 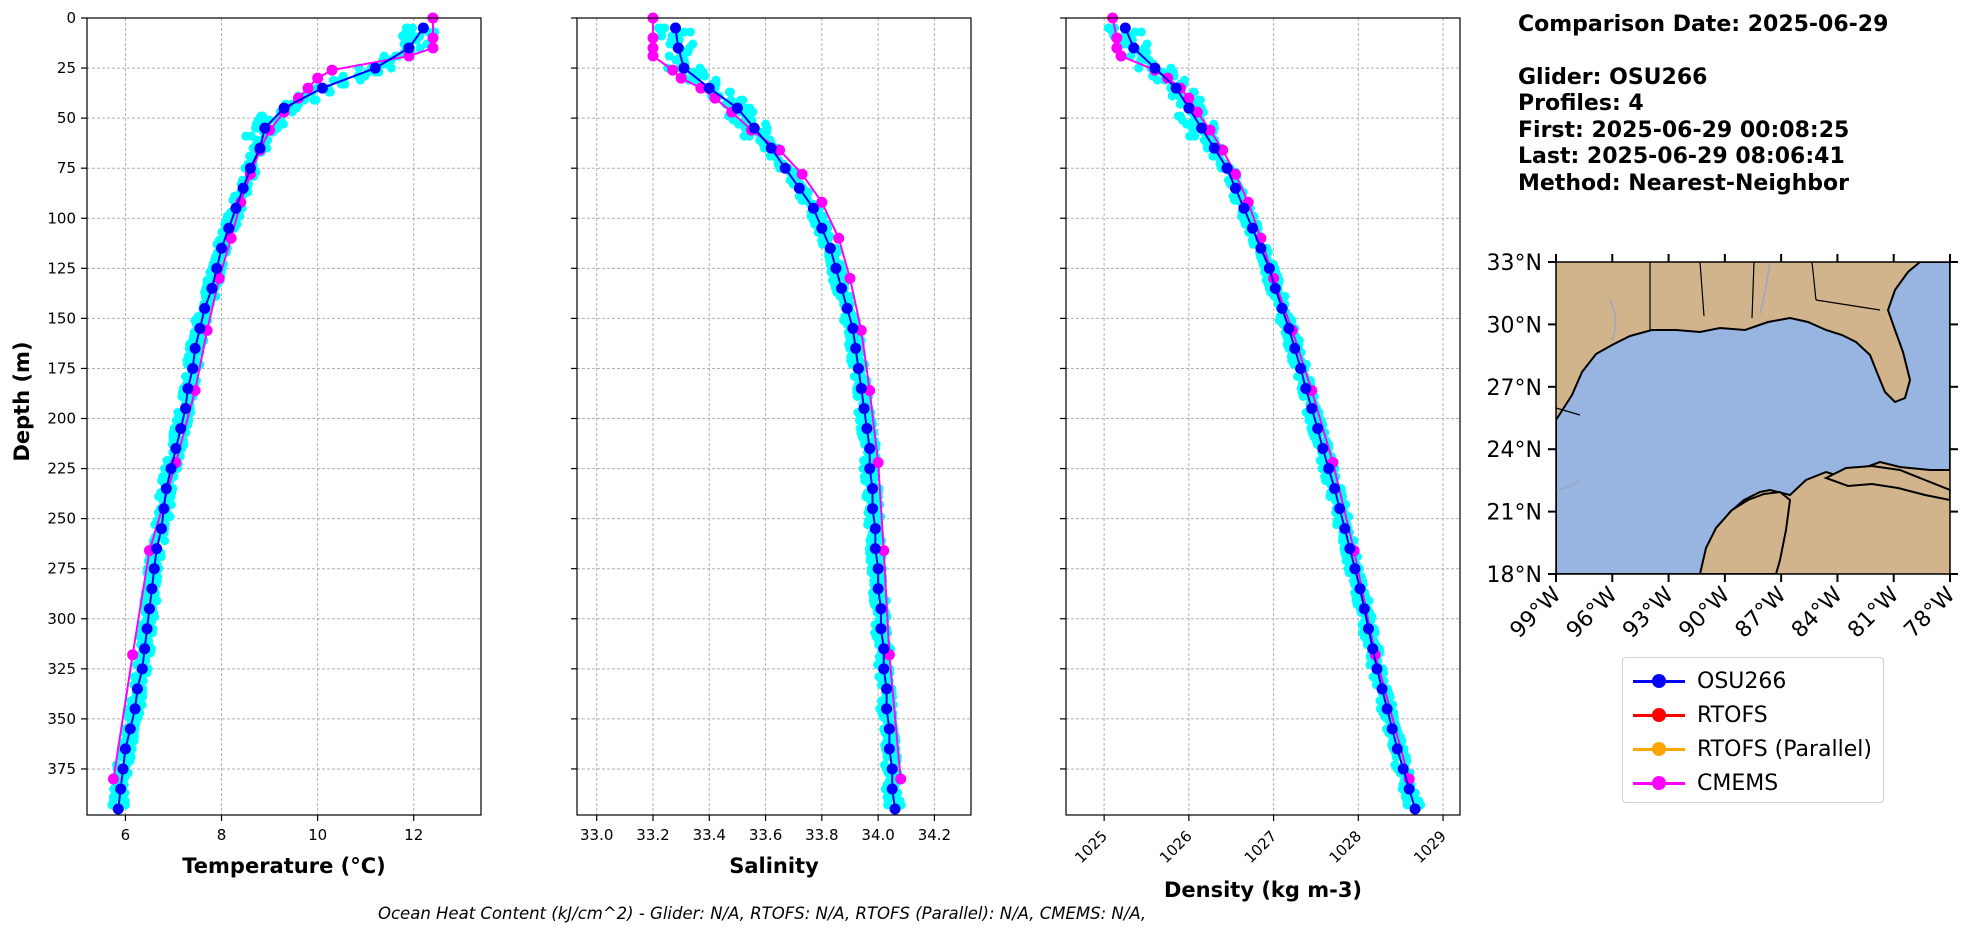 What do you see at coordinates (66, 68) in the screenshot?
I see `y-tick-label: 25` at bounding box center [66, 68].